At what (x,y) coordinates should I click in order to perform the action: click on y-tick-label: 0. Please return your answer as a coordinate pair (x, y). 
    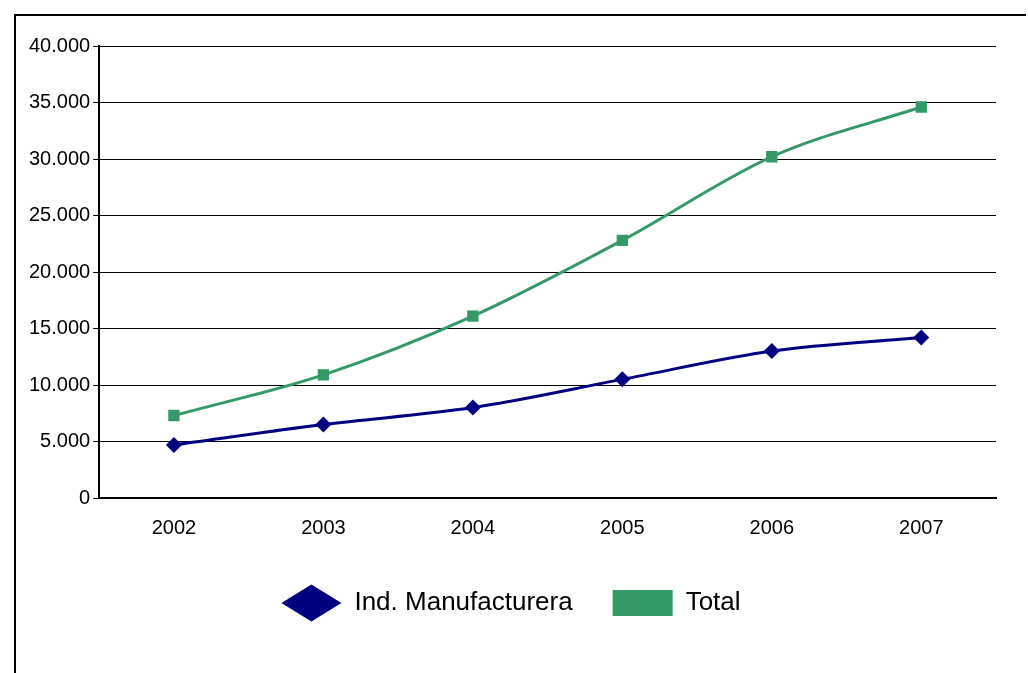
    Looking at the image, I should click on (85, 496).